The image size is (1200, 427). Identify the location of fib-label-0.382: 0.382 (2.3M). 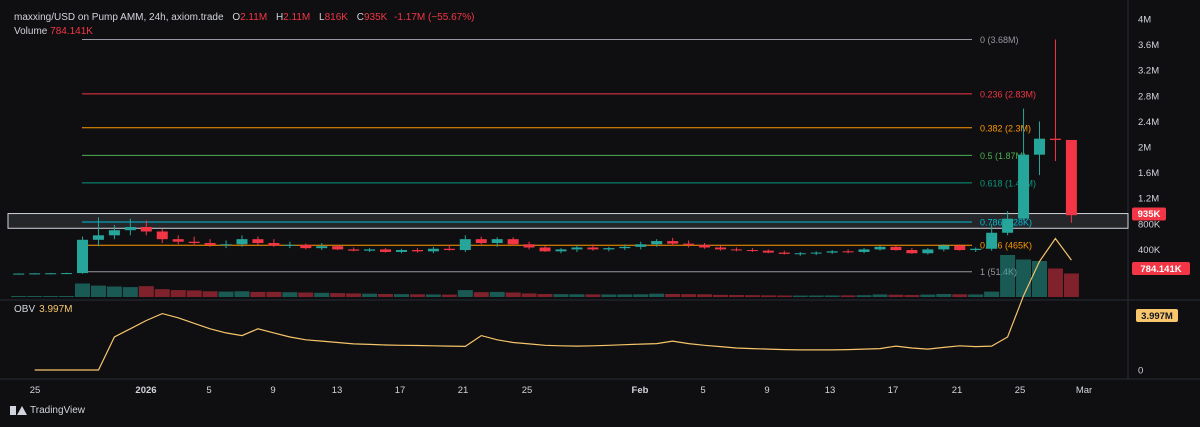
(1005, 128).